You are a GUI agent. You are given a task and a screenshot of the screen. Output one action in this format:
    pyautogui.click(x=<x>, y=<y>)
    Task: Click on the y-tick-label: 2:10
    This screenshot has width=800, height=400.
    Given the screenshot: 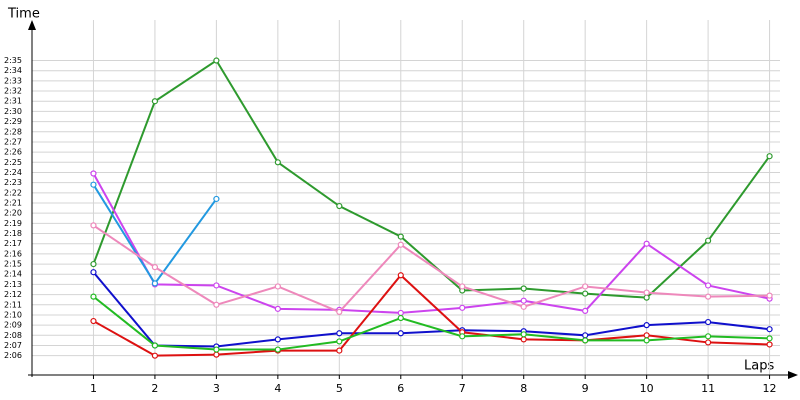 What is the action you would take?
    pyautogui.click(x=13, y=314)
    